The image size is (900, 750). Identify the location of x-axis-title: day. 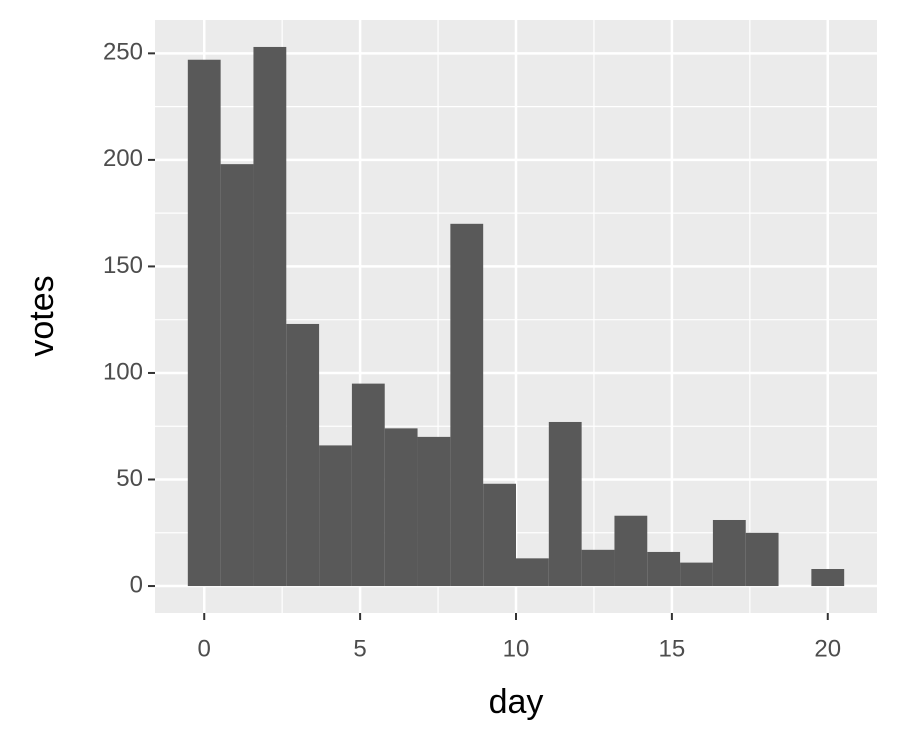
(516, 702).